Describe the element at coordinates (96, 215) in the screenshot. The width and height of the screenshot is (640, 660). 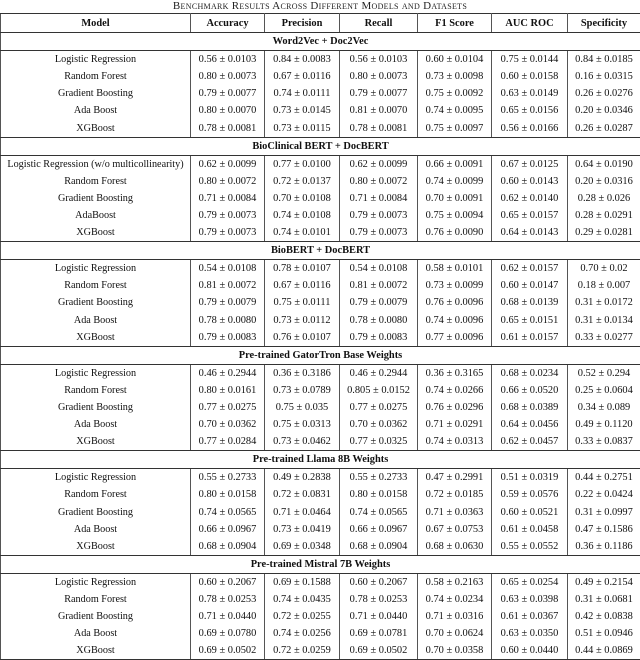
I see `model-name: AdaBoost` at that location.